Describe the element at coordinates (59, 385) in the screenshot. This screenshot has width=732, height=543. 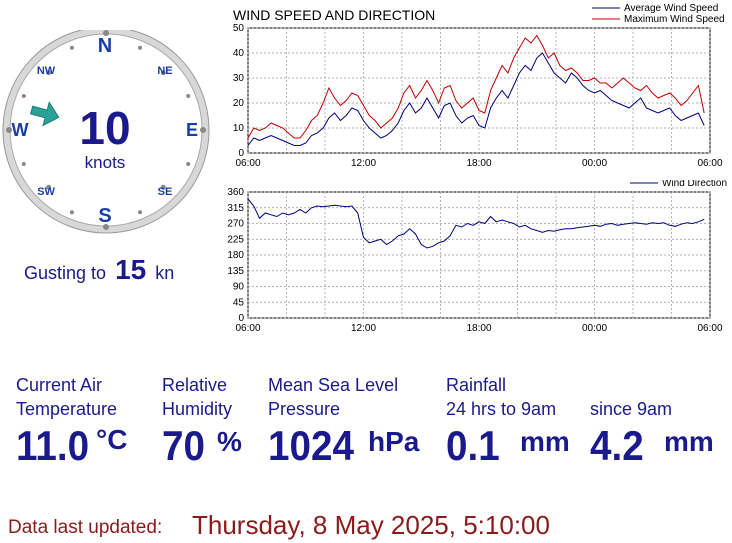
I see `temp-label-line1: Current Air` at that location.